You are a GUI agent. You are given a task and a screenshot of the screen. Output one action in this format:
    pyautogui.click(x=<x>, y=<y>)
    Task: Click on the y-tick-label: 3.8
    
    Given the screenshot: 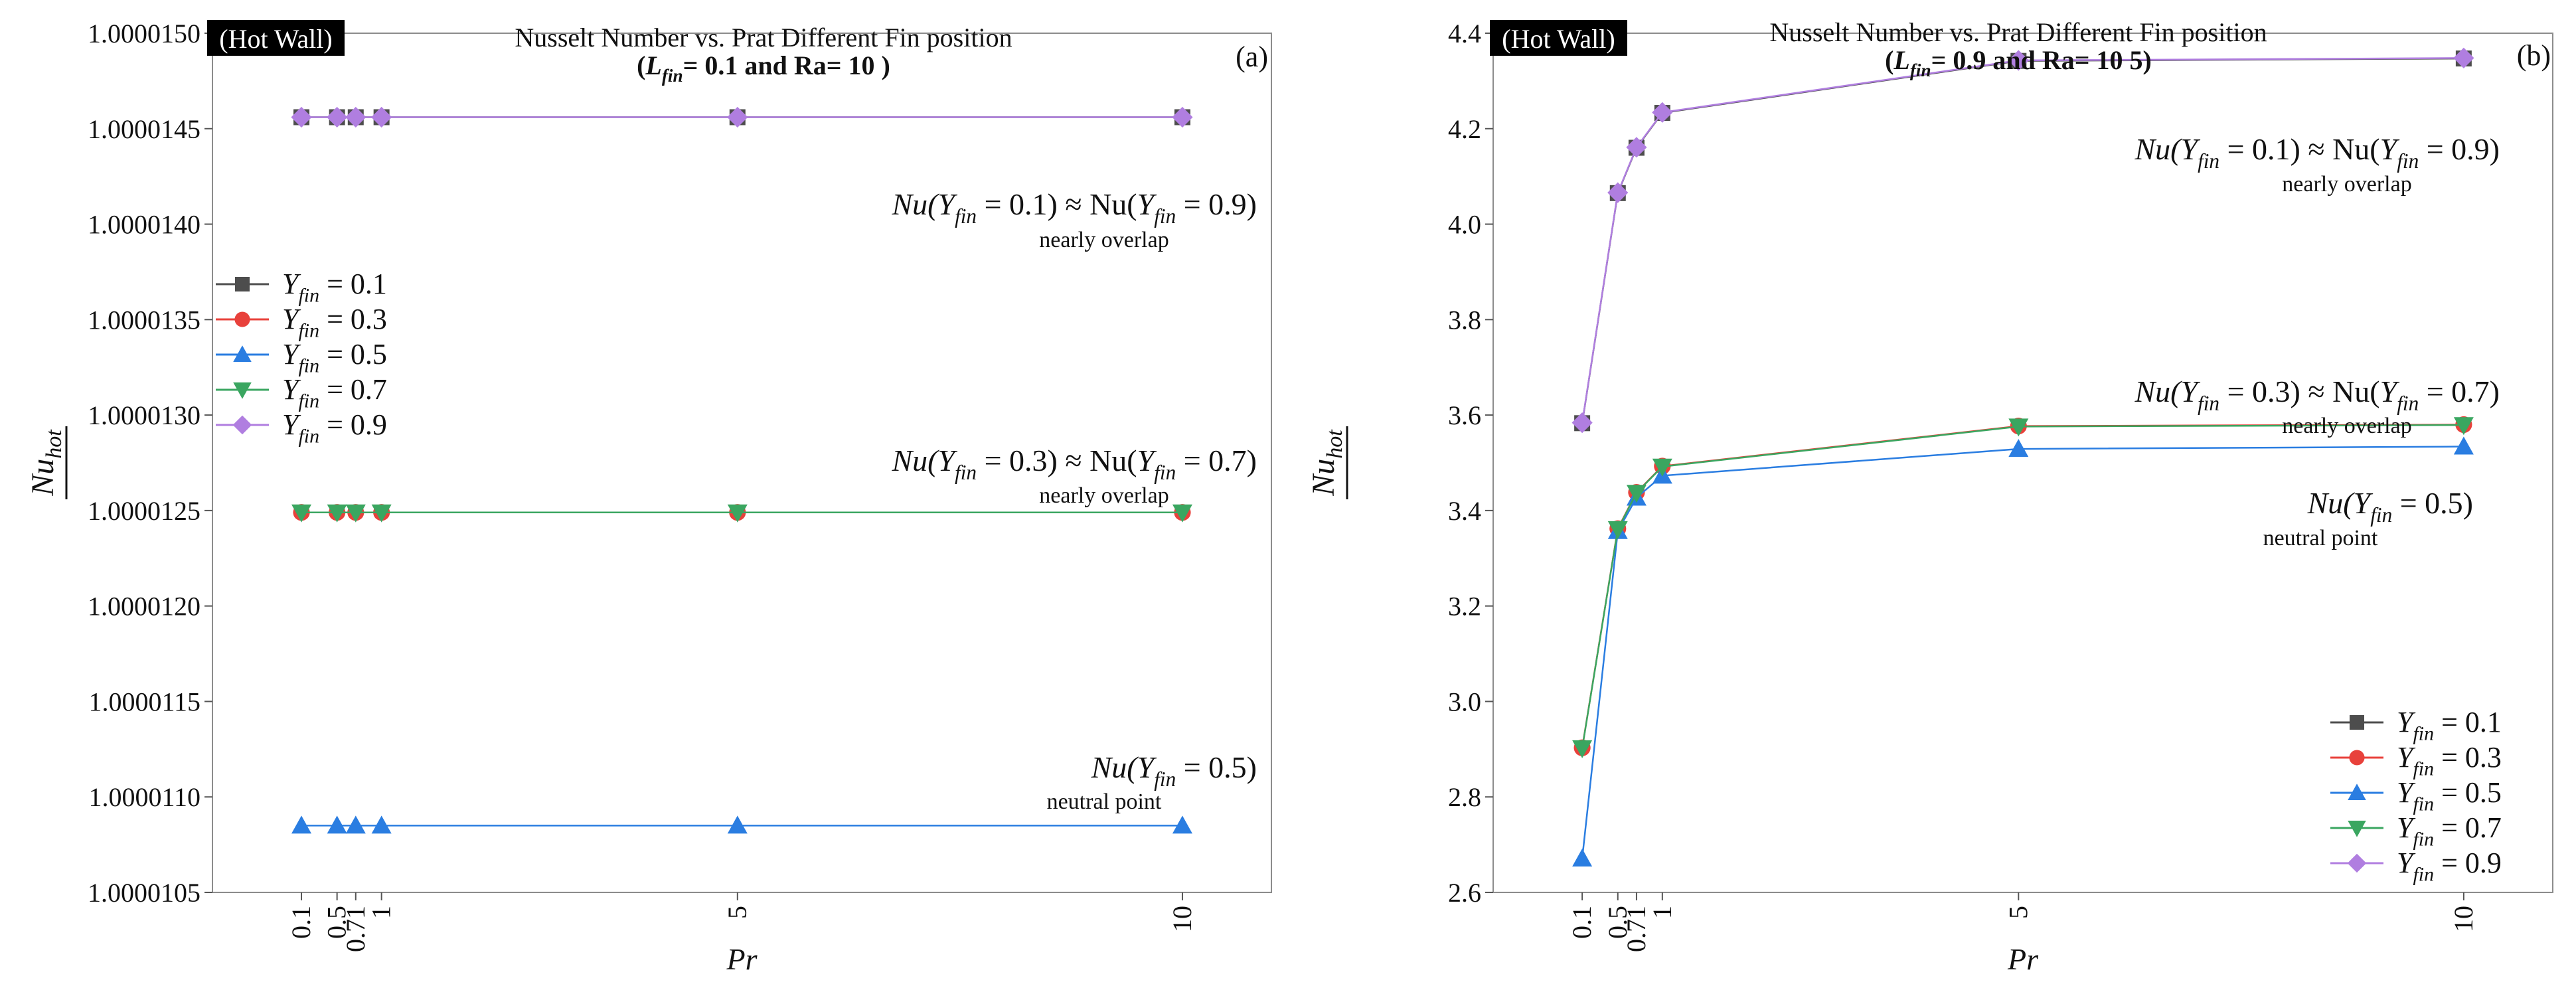 What is the action you would take?
    pyautogui.click(x=1464, y=320)
    